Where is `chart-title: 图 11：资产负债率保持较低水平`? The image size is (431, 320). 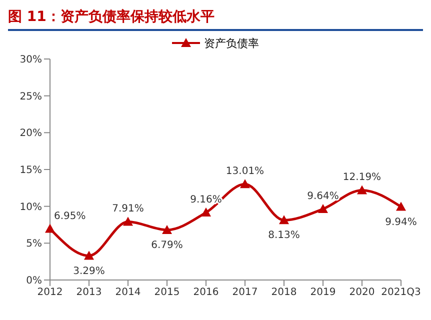
chart-title: 图 11：资产负债率保持较低水平 is located at coordinates (215, 19).